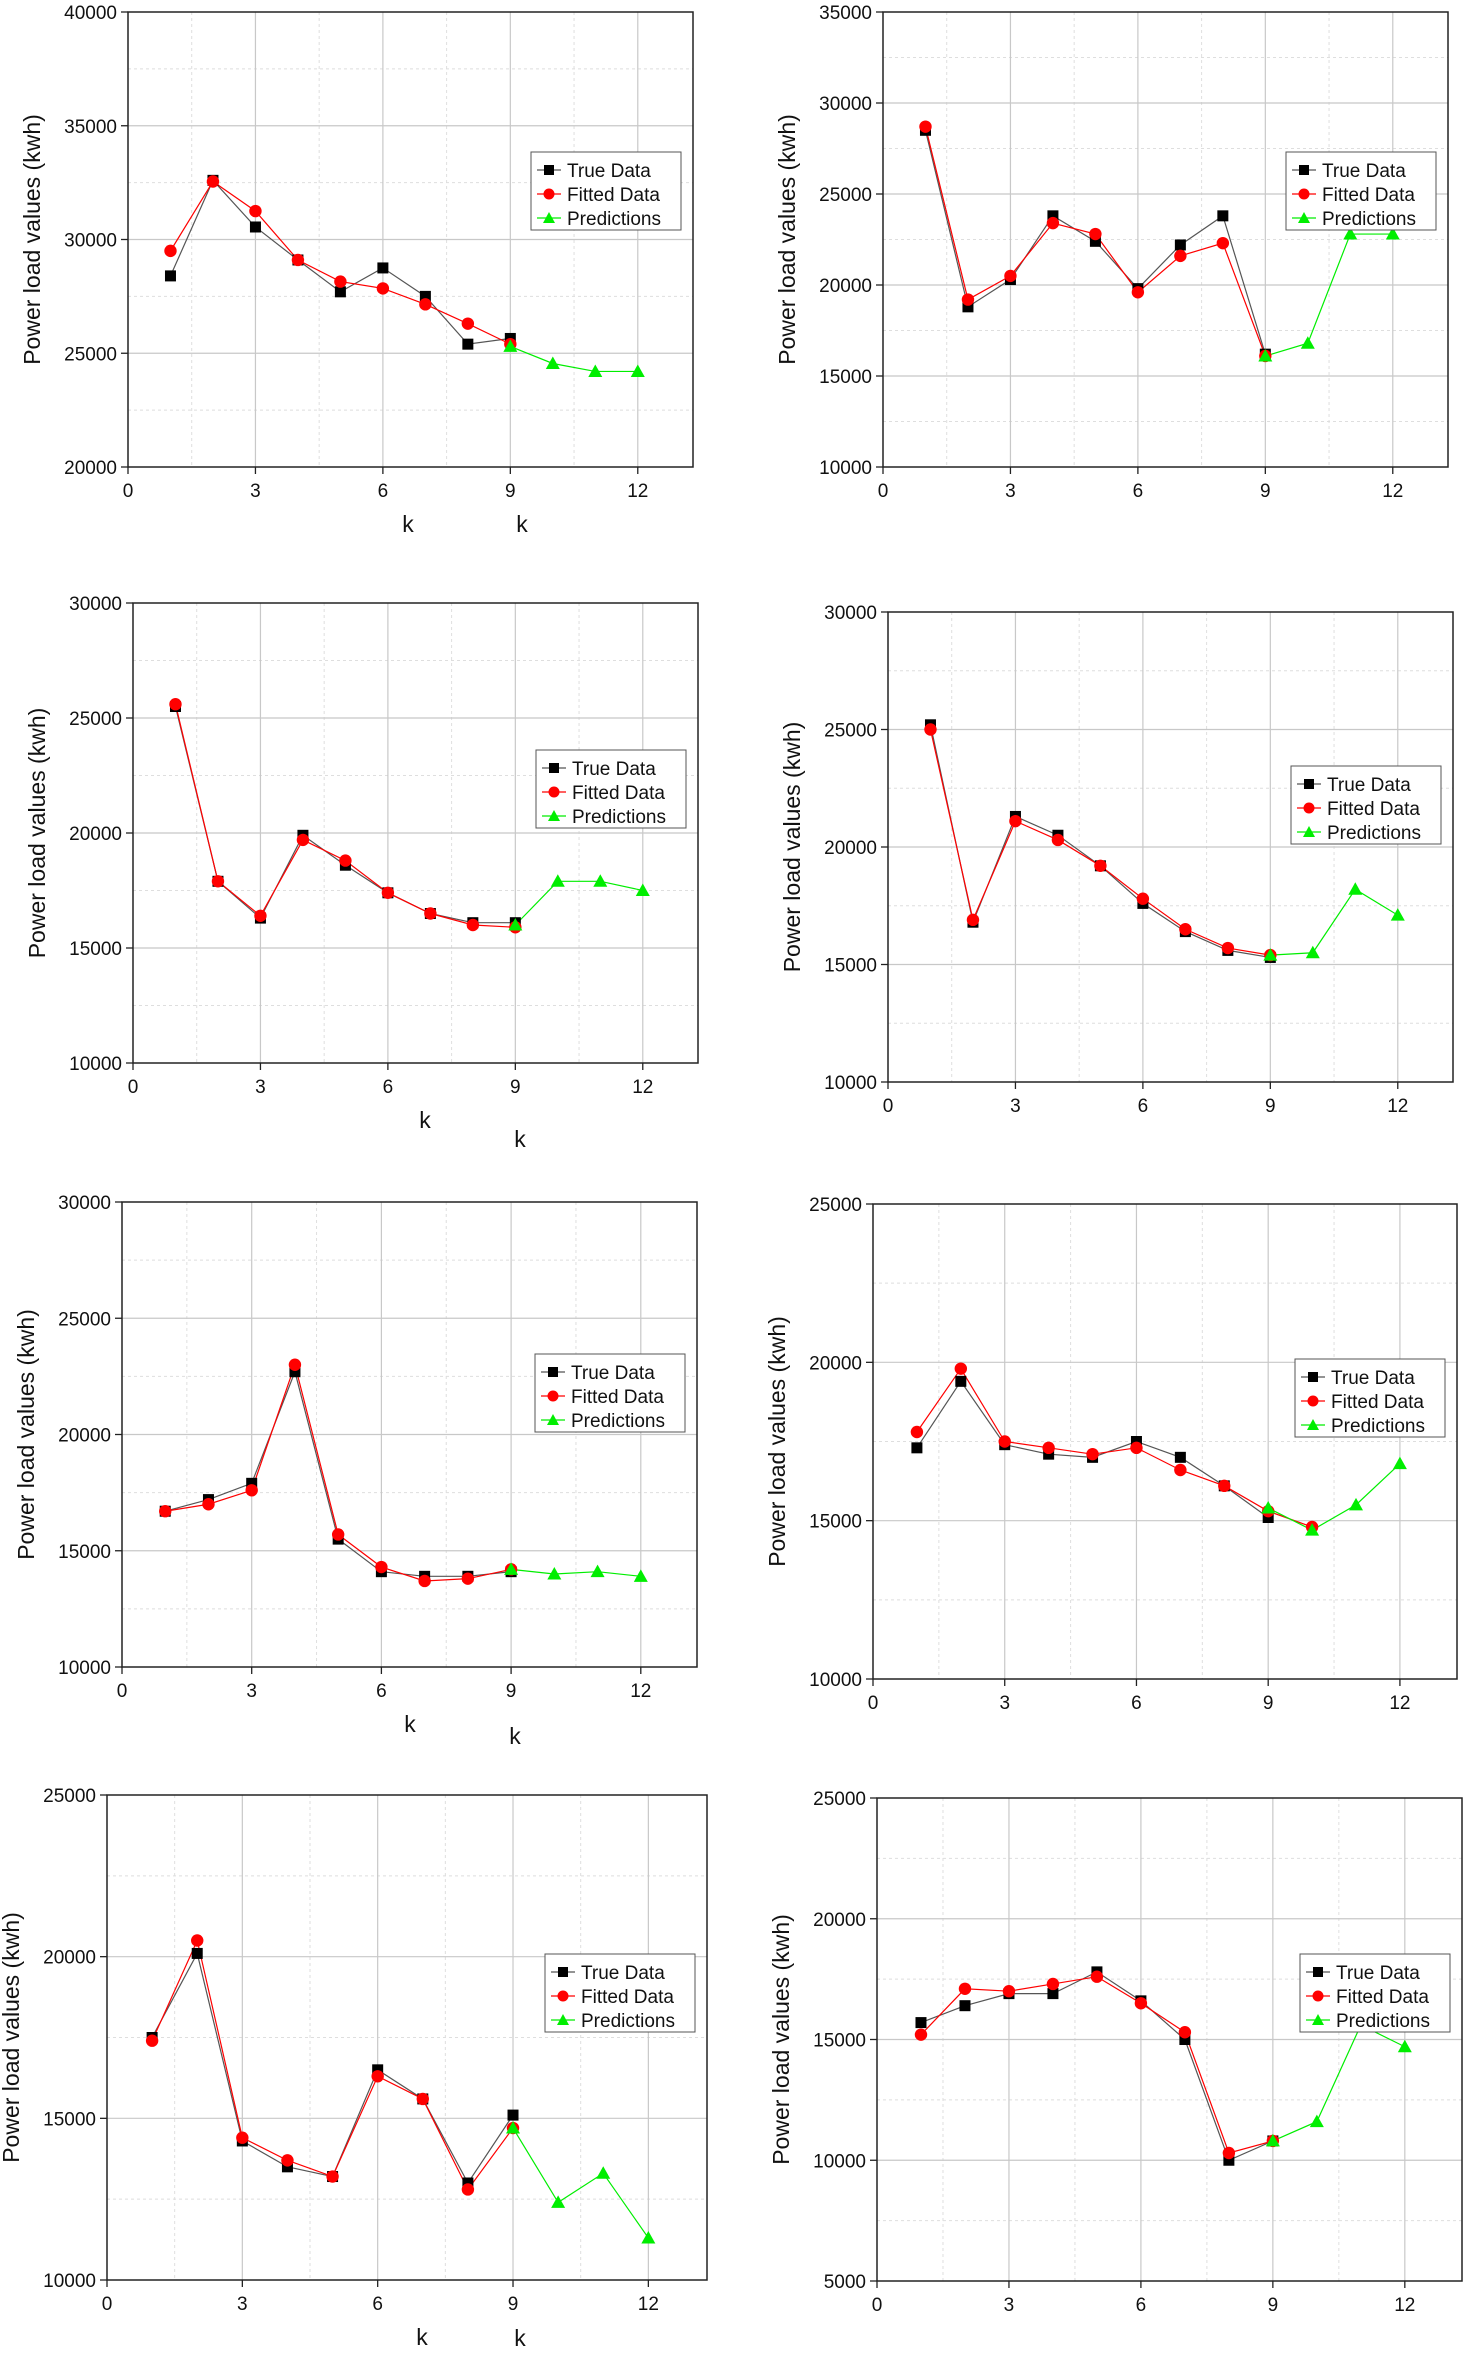  What do you see at coordinates (242, 2304) in the screenshot?
I see `x-tick-label: 3` at bounding box center [242, 2304].